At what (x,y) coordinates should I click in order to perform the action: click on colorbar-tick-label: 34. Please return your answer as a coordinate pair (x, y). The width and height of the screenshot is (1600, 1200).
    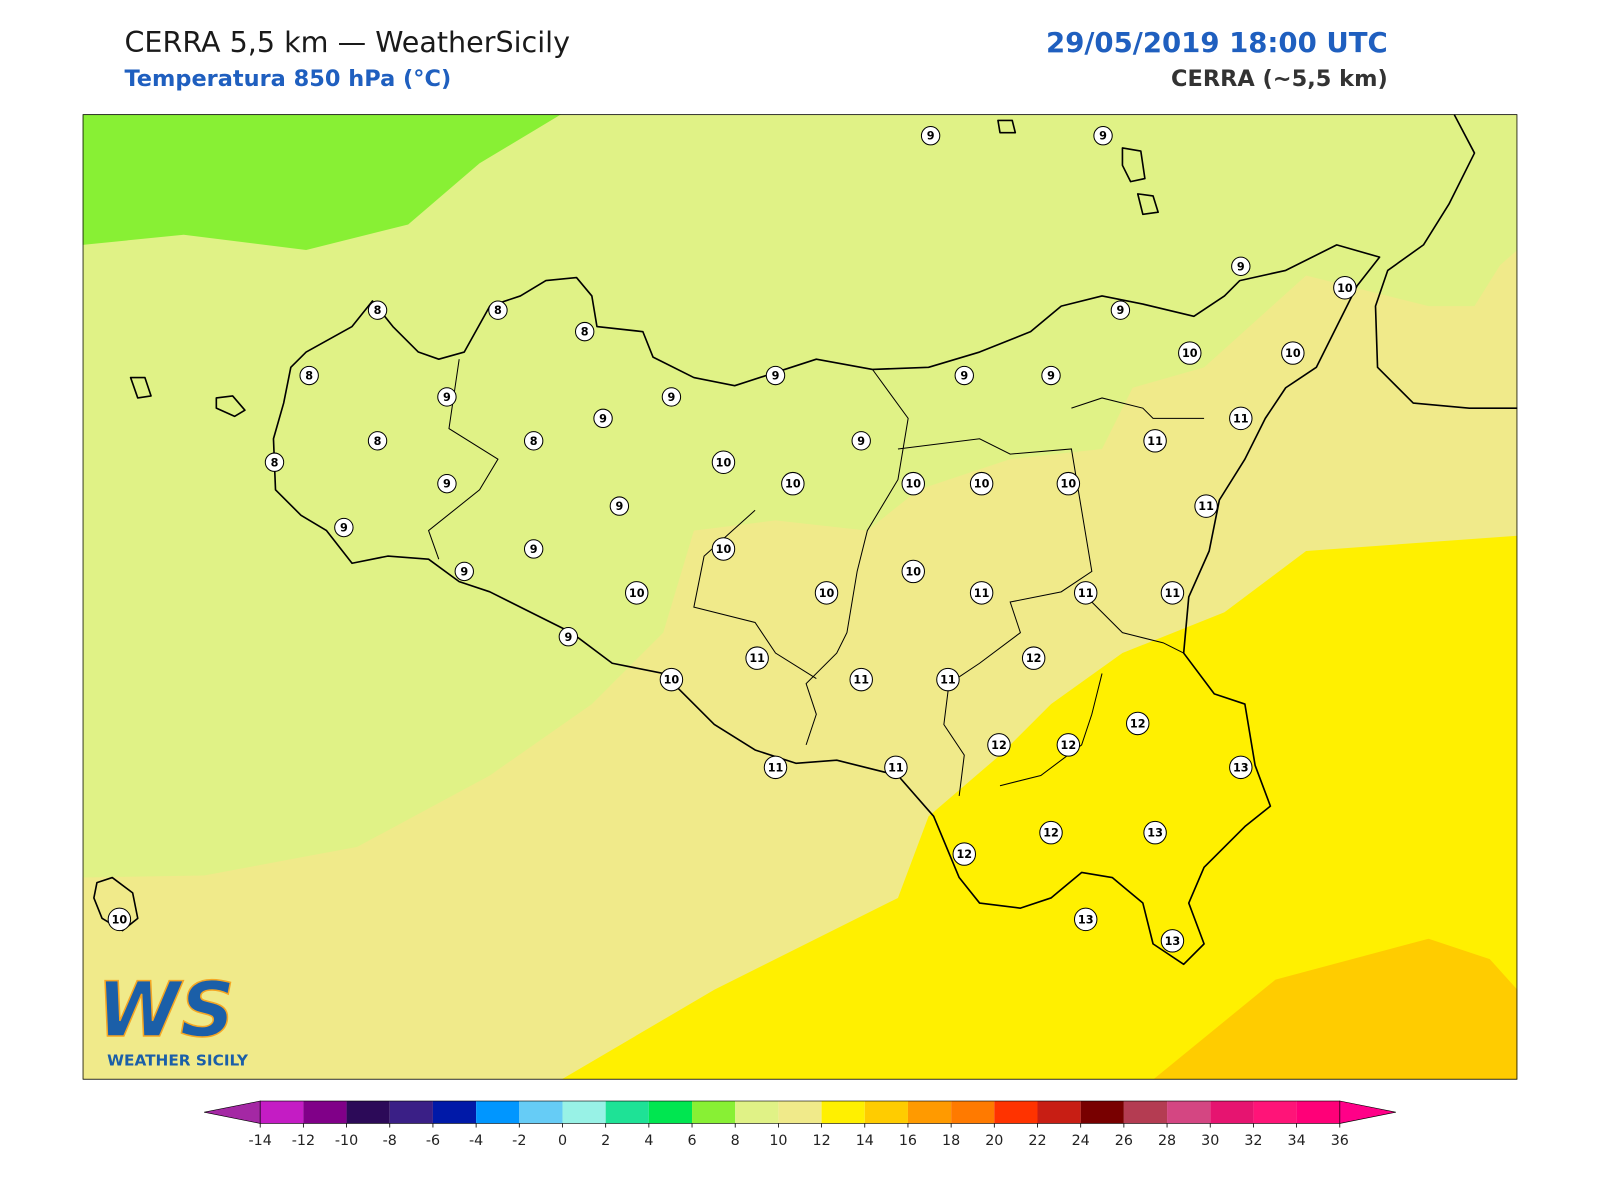
    Looking at the image, I should click on (1297, 1141).